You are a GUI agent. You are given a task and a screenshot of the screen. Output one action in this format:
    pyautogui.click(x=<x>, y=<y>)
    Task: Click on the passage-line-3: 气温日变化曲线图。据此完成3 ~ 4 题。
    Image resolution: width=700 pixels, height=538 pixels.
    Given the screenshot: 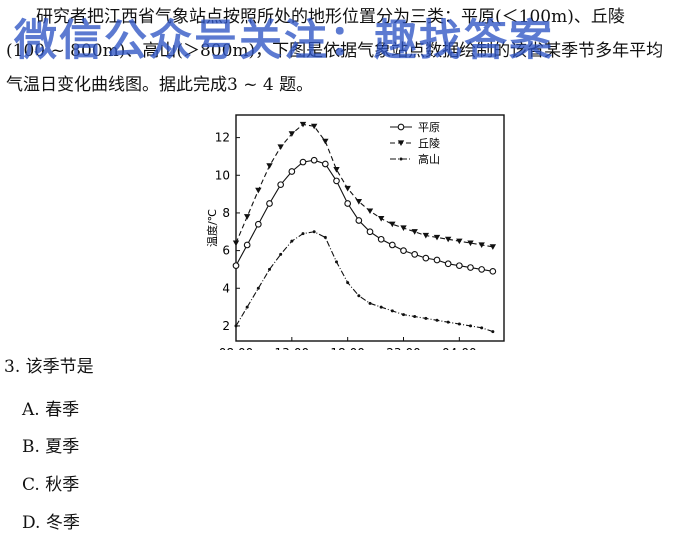 What is the action you would take?
    pyautogui.click(x=160, y=85)
    